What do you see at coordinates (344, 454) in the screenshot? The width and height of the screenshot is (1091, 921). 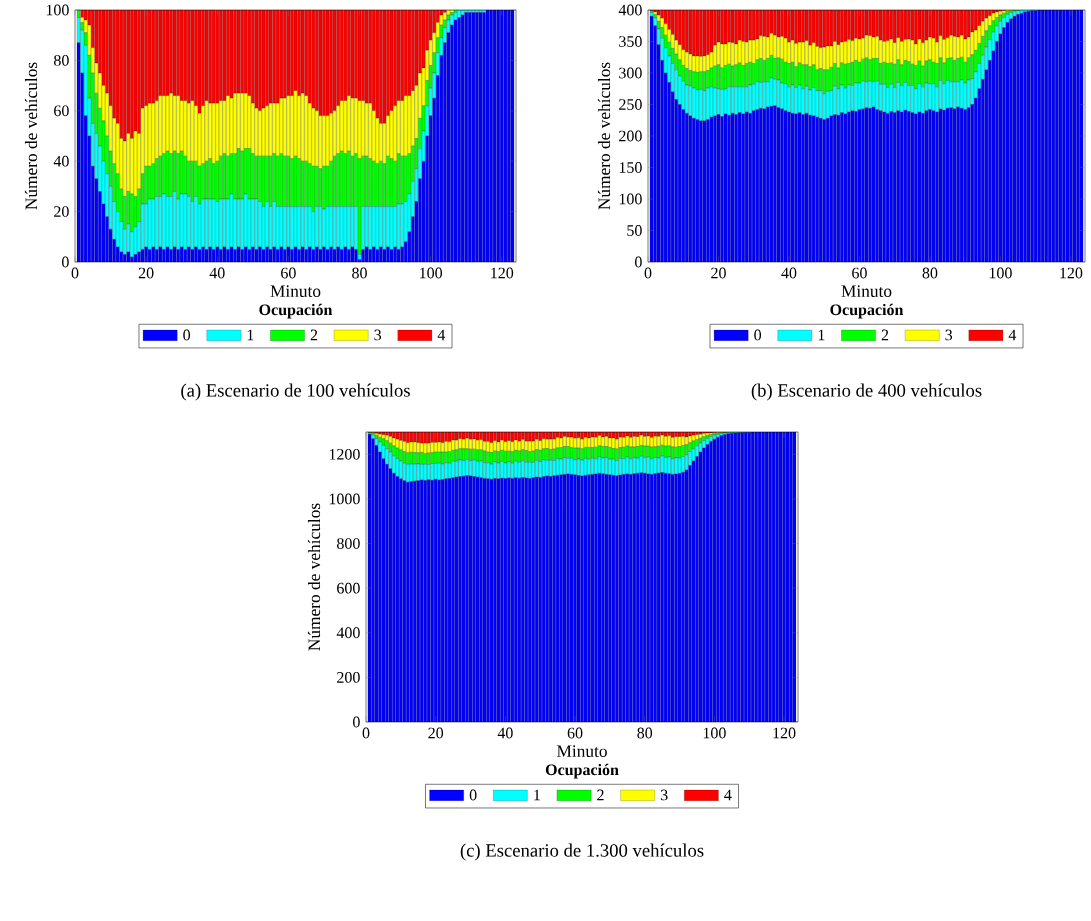 I see `y-tick-label: 1200` at bounding box center [344, 454].